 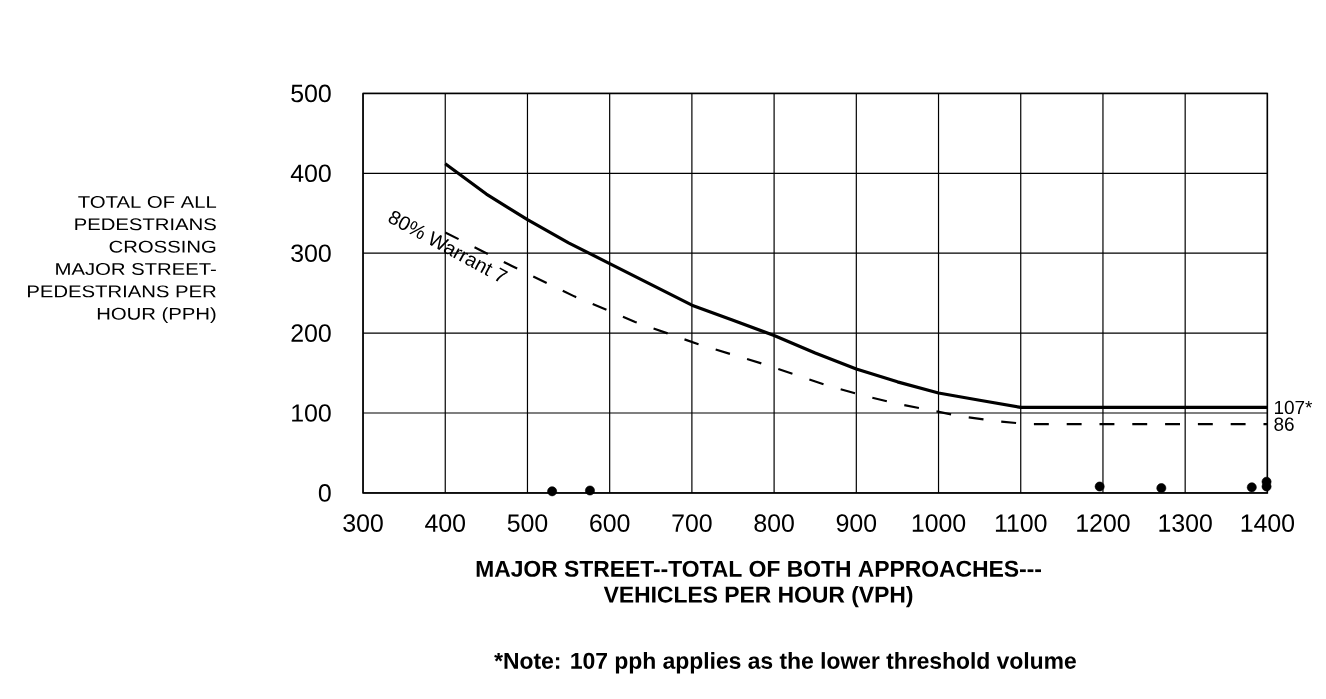 I want to click on y-tick-label: 400, so click(x=310, y=173).